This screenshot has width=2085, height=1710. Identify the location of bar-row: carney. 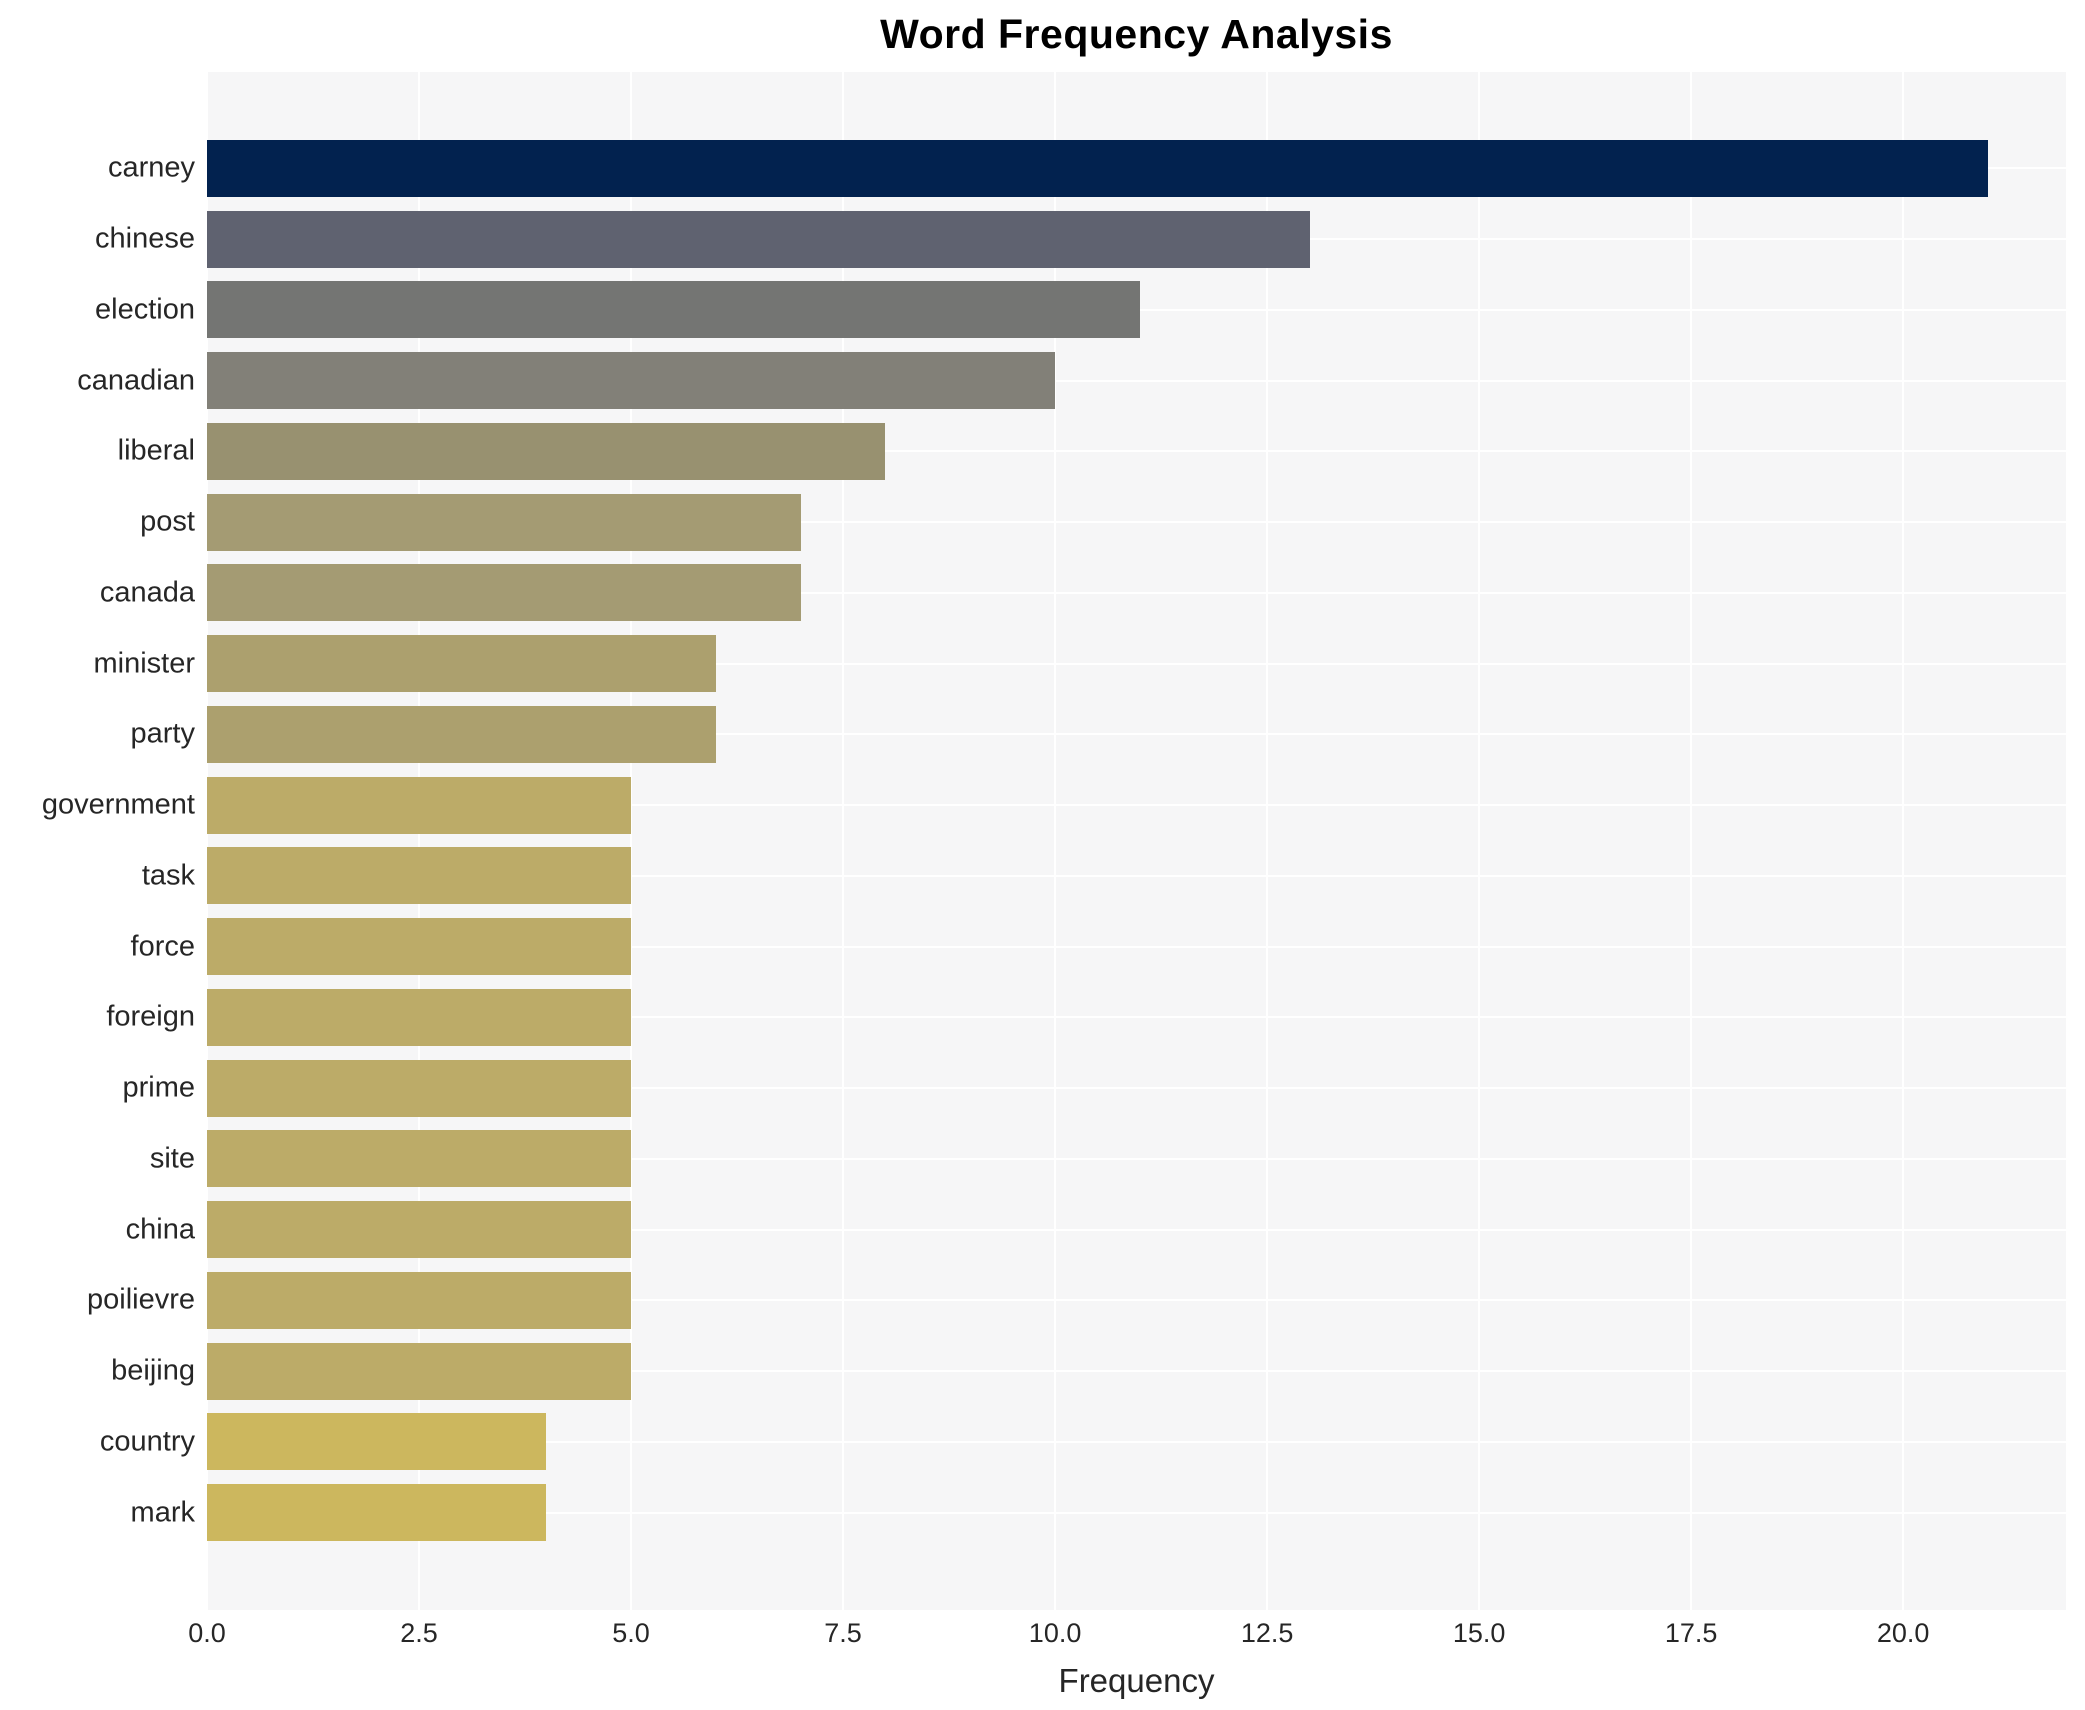
(1087, 168).